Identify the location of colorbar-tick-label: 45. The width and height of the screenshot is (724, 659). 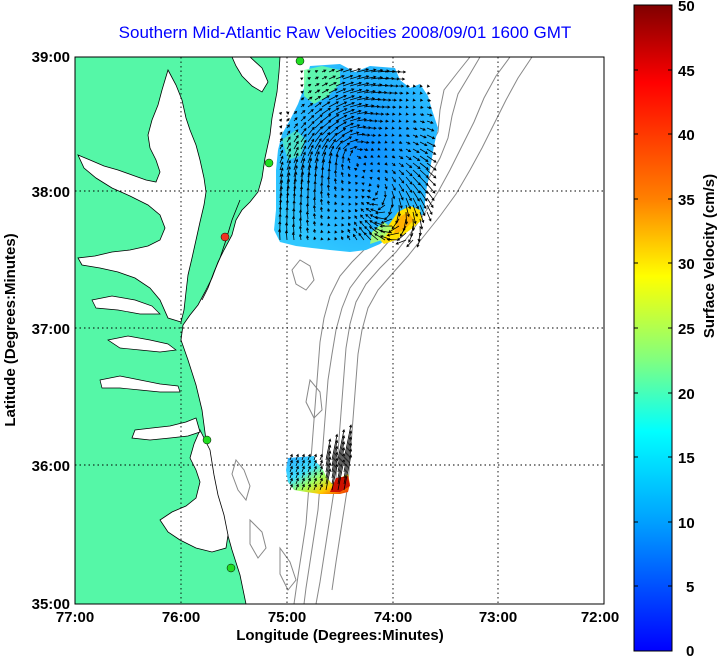
(686, 71).